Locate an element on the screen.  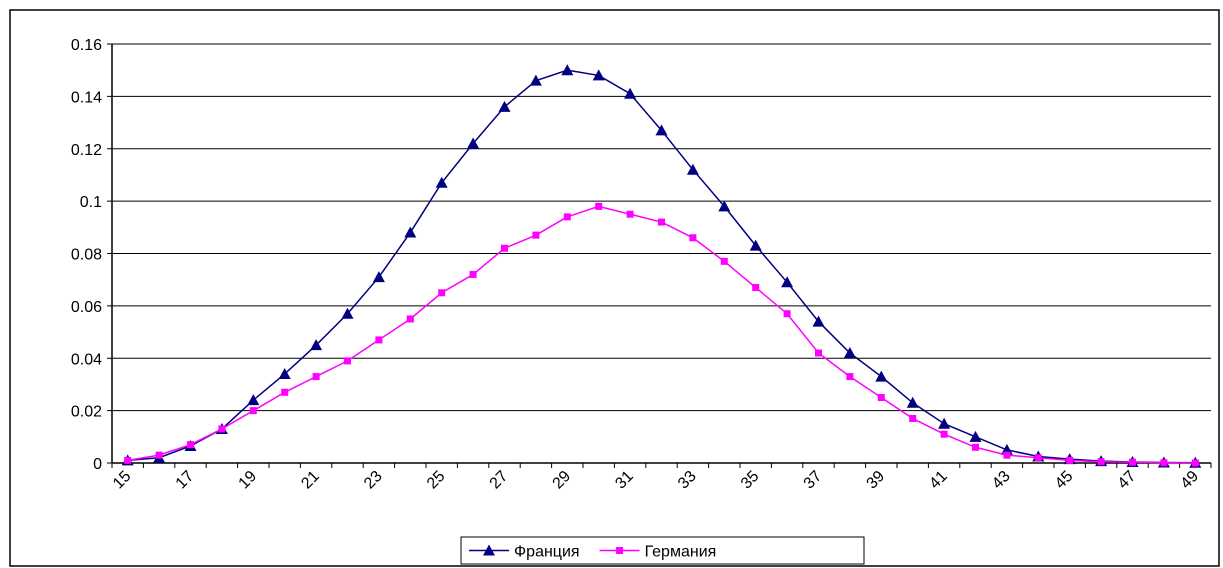
y-tick-label: 0.02 is located at coordinates (86, 412).